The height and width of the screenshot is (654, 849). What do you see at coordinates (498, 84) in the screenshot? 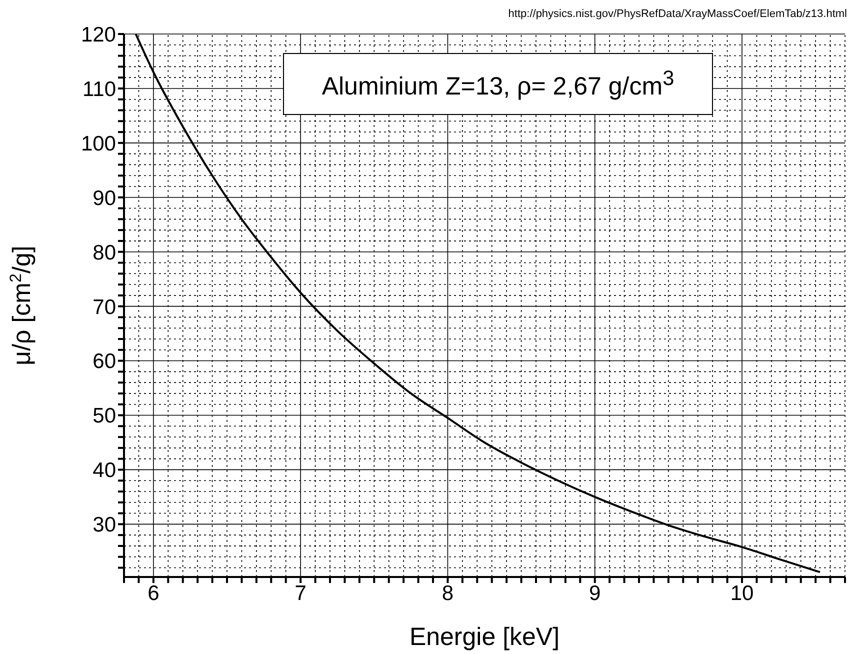
I see `annotation: Aluminium Z=13, ρ= 2,67 g/cm$^{3}$` at bounding box center [498, 84].